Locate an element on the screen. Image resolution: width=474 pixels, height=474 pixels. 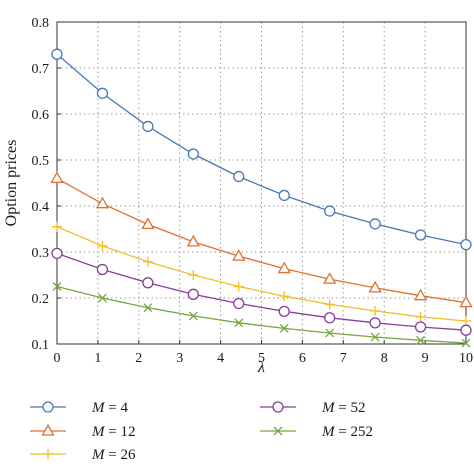
legend-label: M = 4 is located at coordinates (109, 408).